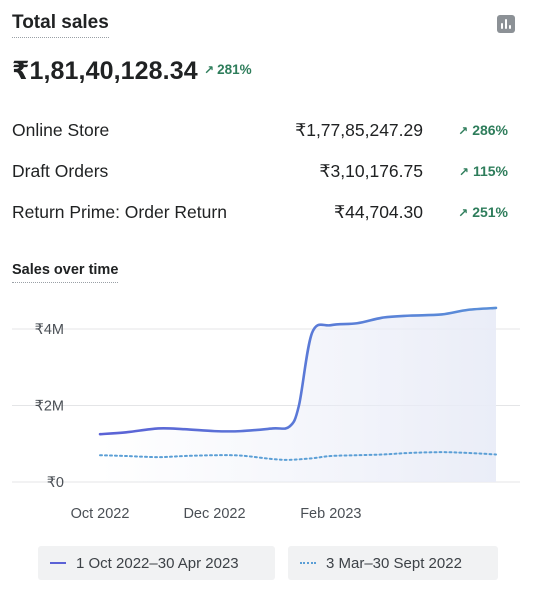 The width and height of the screenshot is (536, 594). Describe the element at coordinates (359, 130) in the screenshot. I see `breakdown-value-online-store: ₹1,77,85,247.29` at that location.